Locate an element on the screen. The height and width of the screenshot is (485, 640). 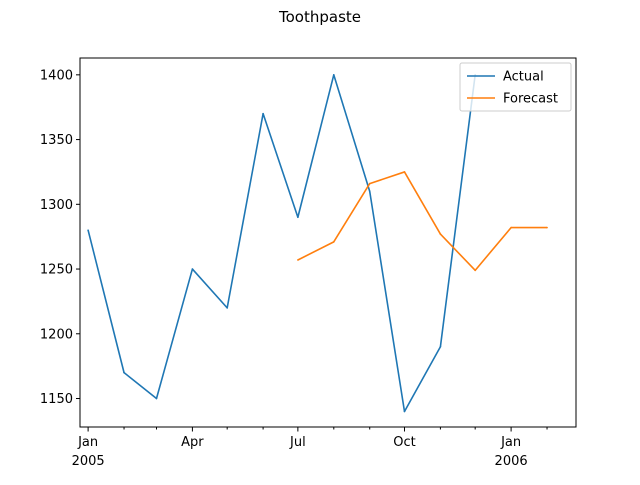
legend-label-forecast: Forecast is located at coordinates (530, 99).